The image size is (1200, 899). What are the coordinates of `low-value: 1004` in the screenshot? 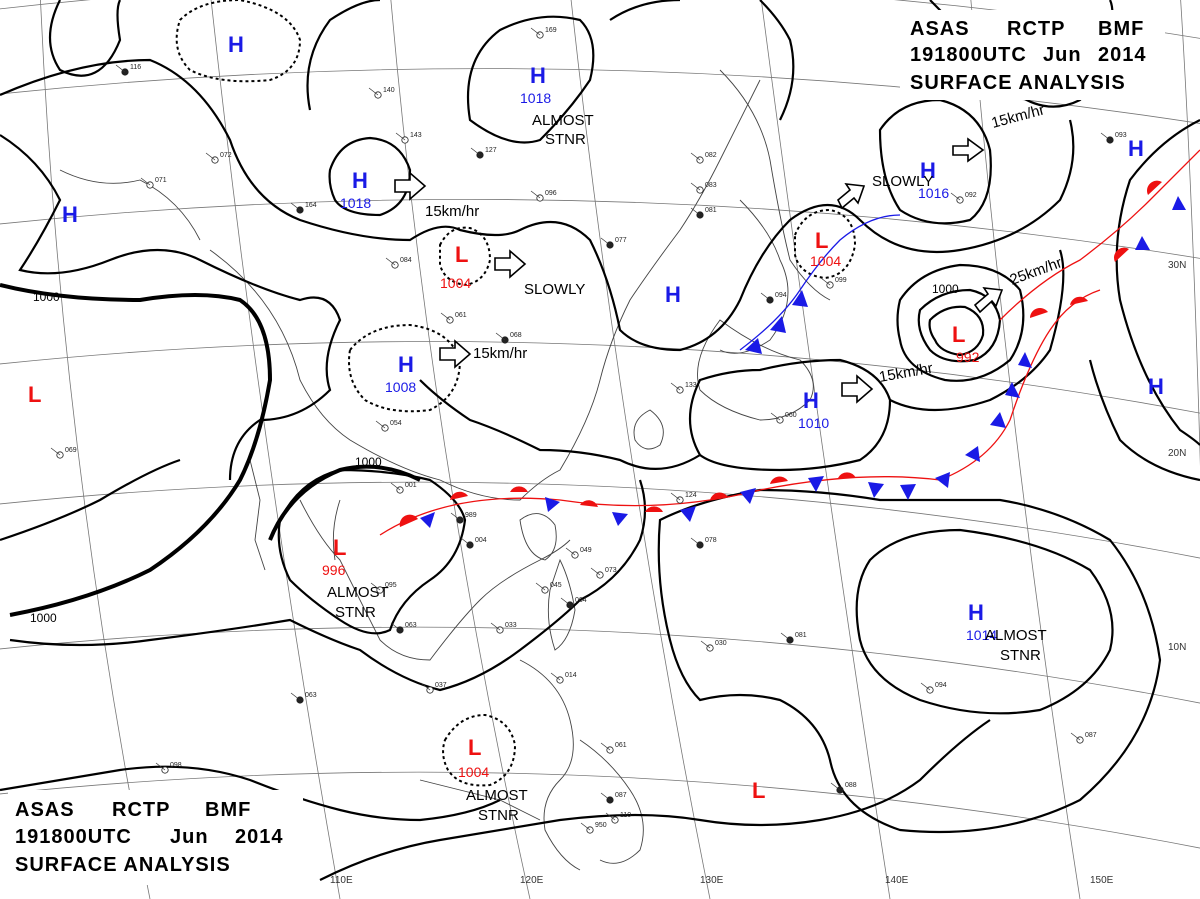 It's located at (473, 772).